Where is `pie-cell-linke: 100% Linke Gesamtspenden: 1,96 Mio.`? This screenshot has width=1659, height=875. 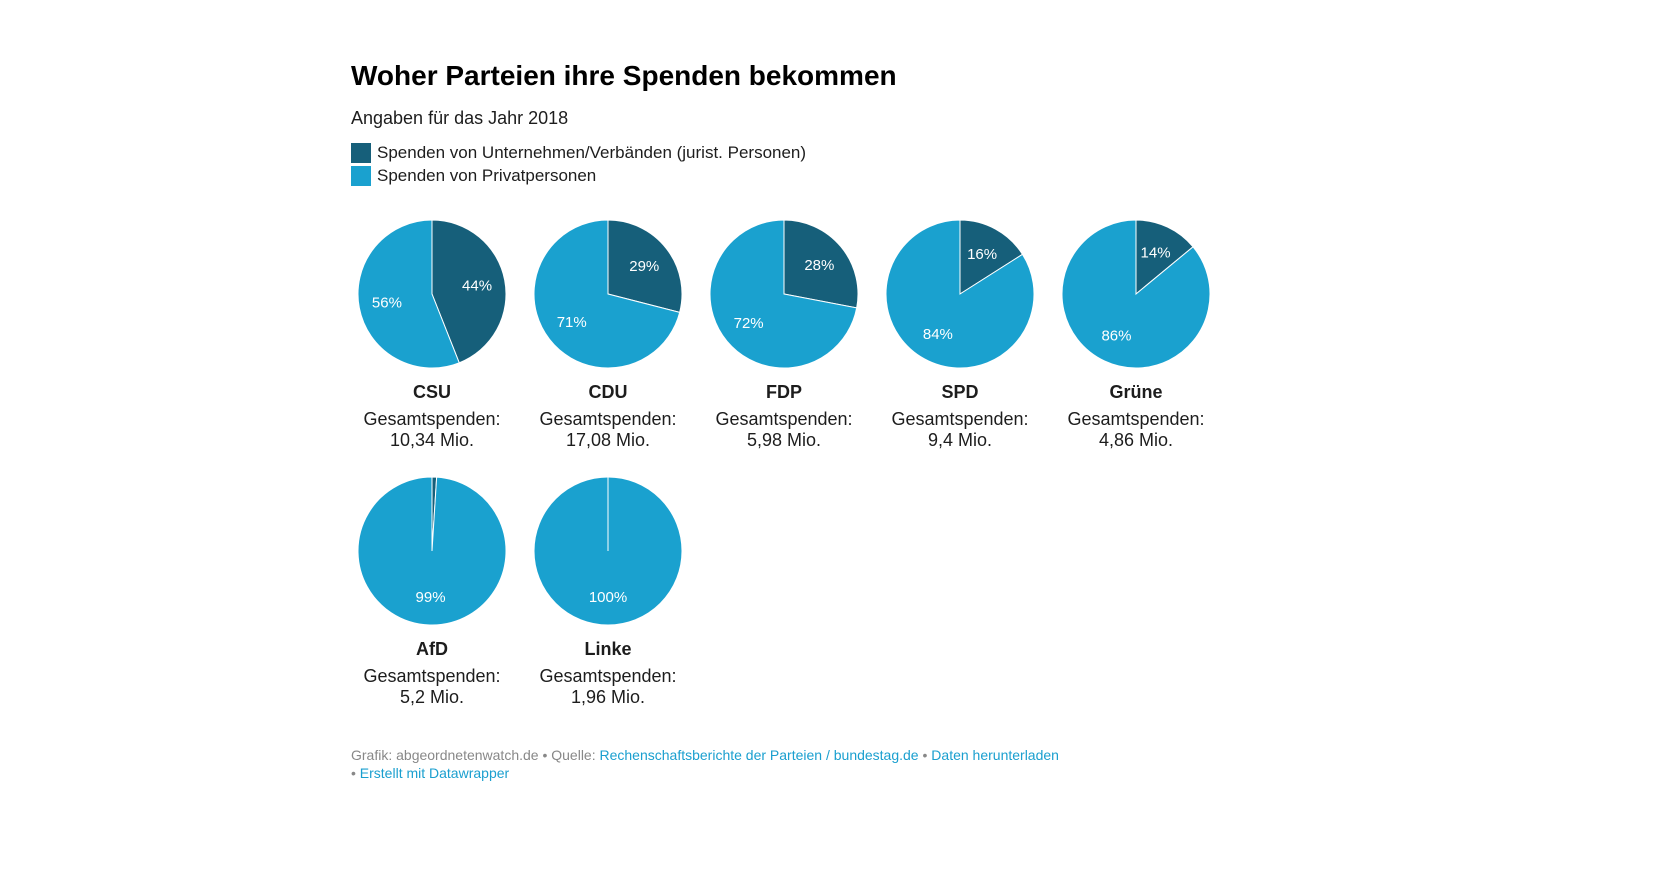 pie-cell-linke: 100% Linke Gesamtspenden: 1,96 Mio. is located at coordinates (608, 591).